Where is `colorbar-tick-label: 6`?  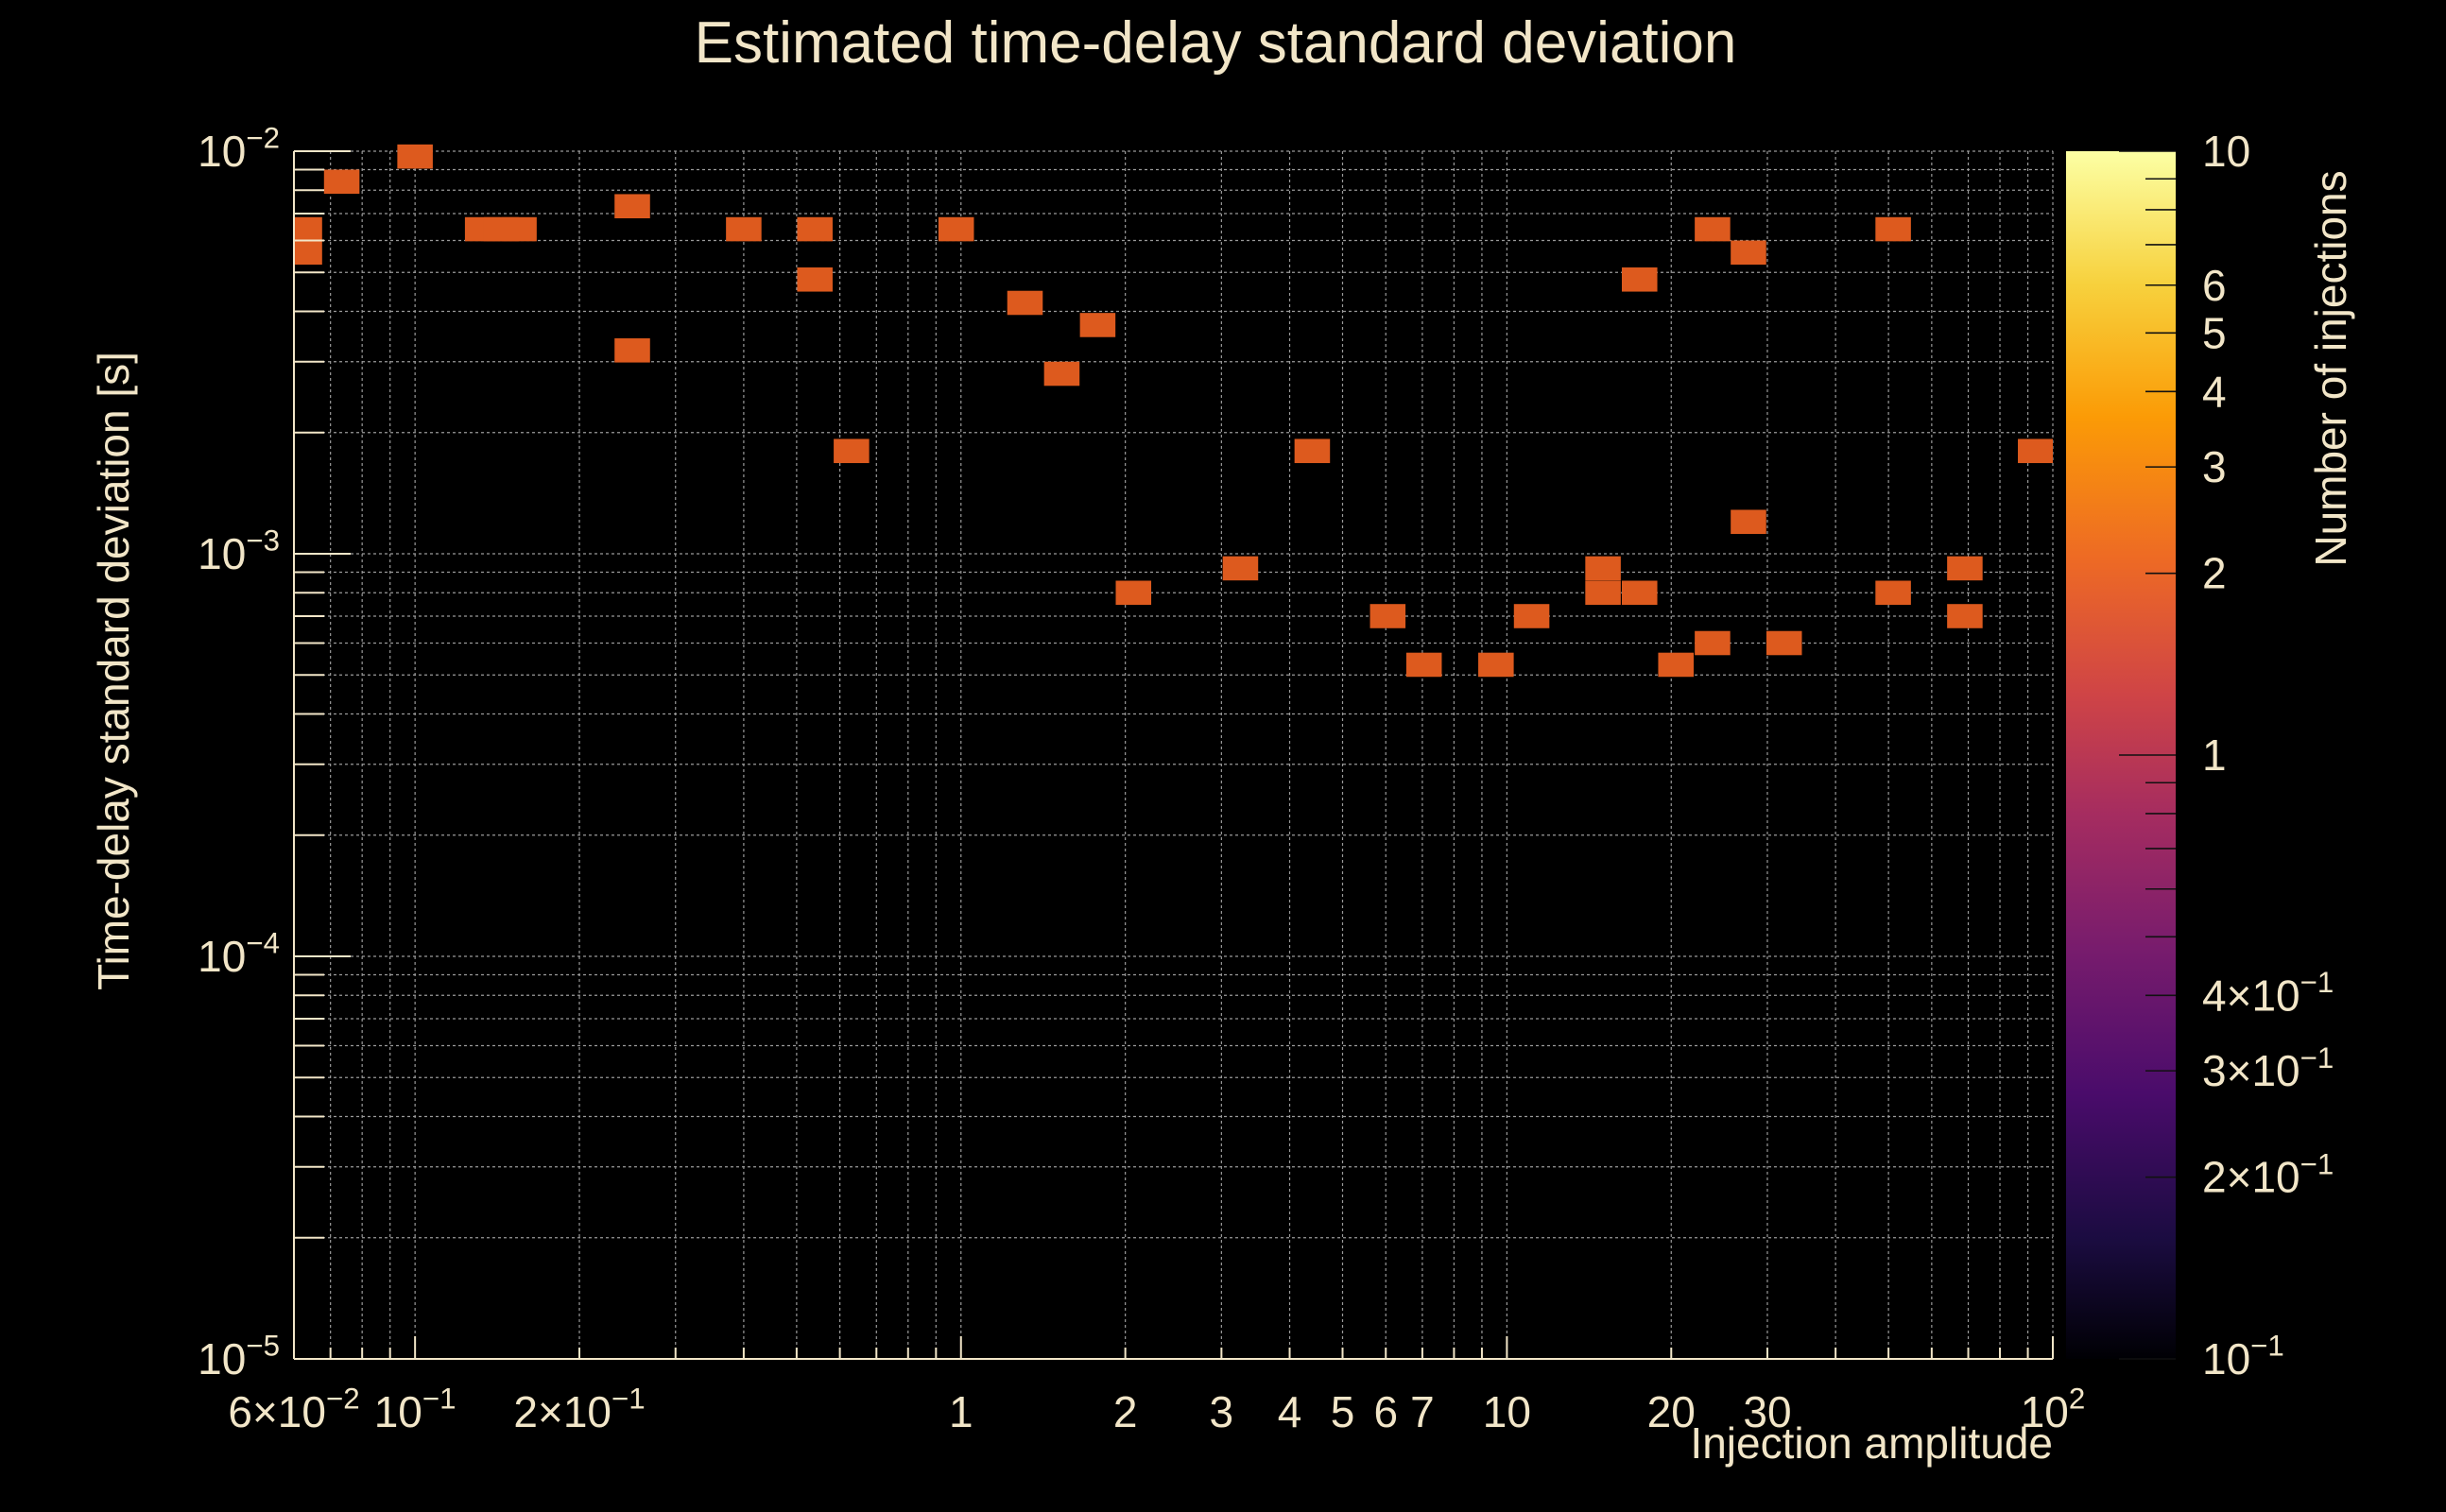
colorbar-tick-label: 6 is located at coordinates (2214, 285).